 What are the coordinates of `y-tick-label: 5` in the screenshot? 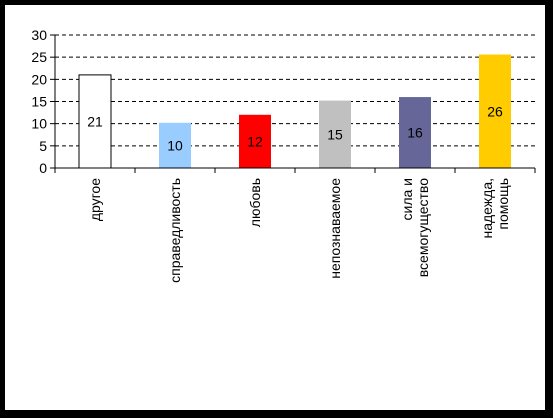 It's located at (43, 146).